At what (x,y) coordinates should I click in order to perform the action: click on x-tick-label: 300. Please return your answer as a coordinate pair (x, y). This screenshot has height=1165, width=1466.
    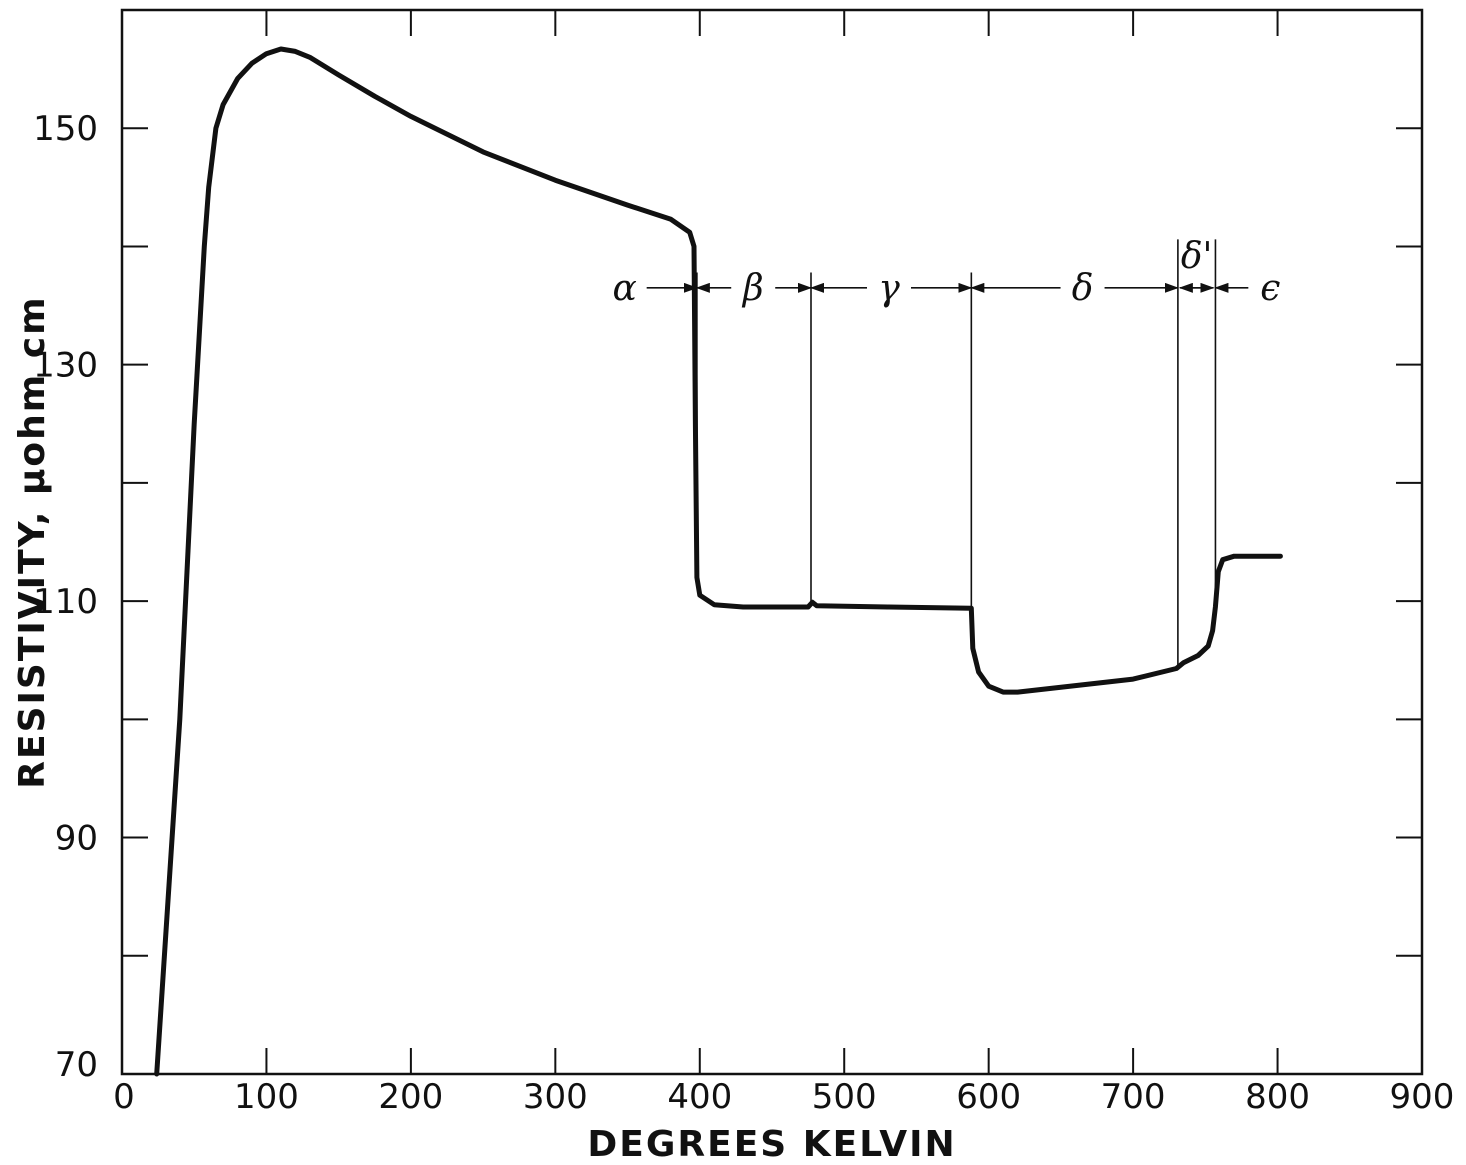
    Looking at the image, I should click on (555, 1097).